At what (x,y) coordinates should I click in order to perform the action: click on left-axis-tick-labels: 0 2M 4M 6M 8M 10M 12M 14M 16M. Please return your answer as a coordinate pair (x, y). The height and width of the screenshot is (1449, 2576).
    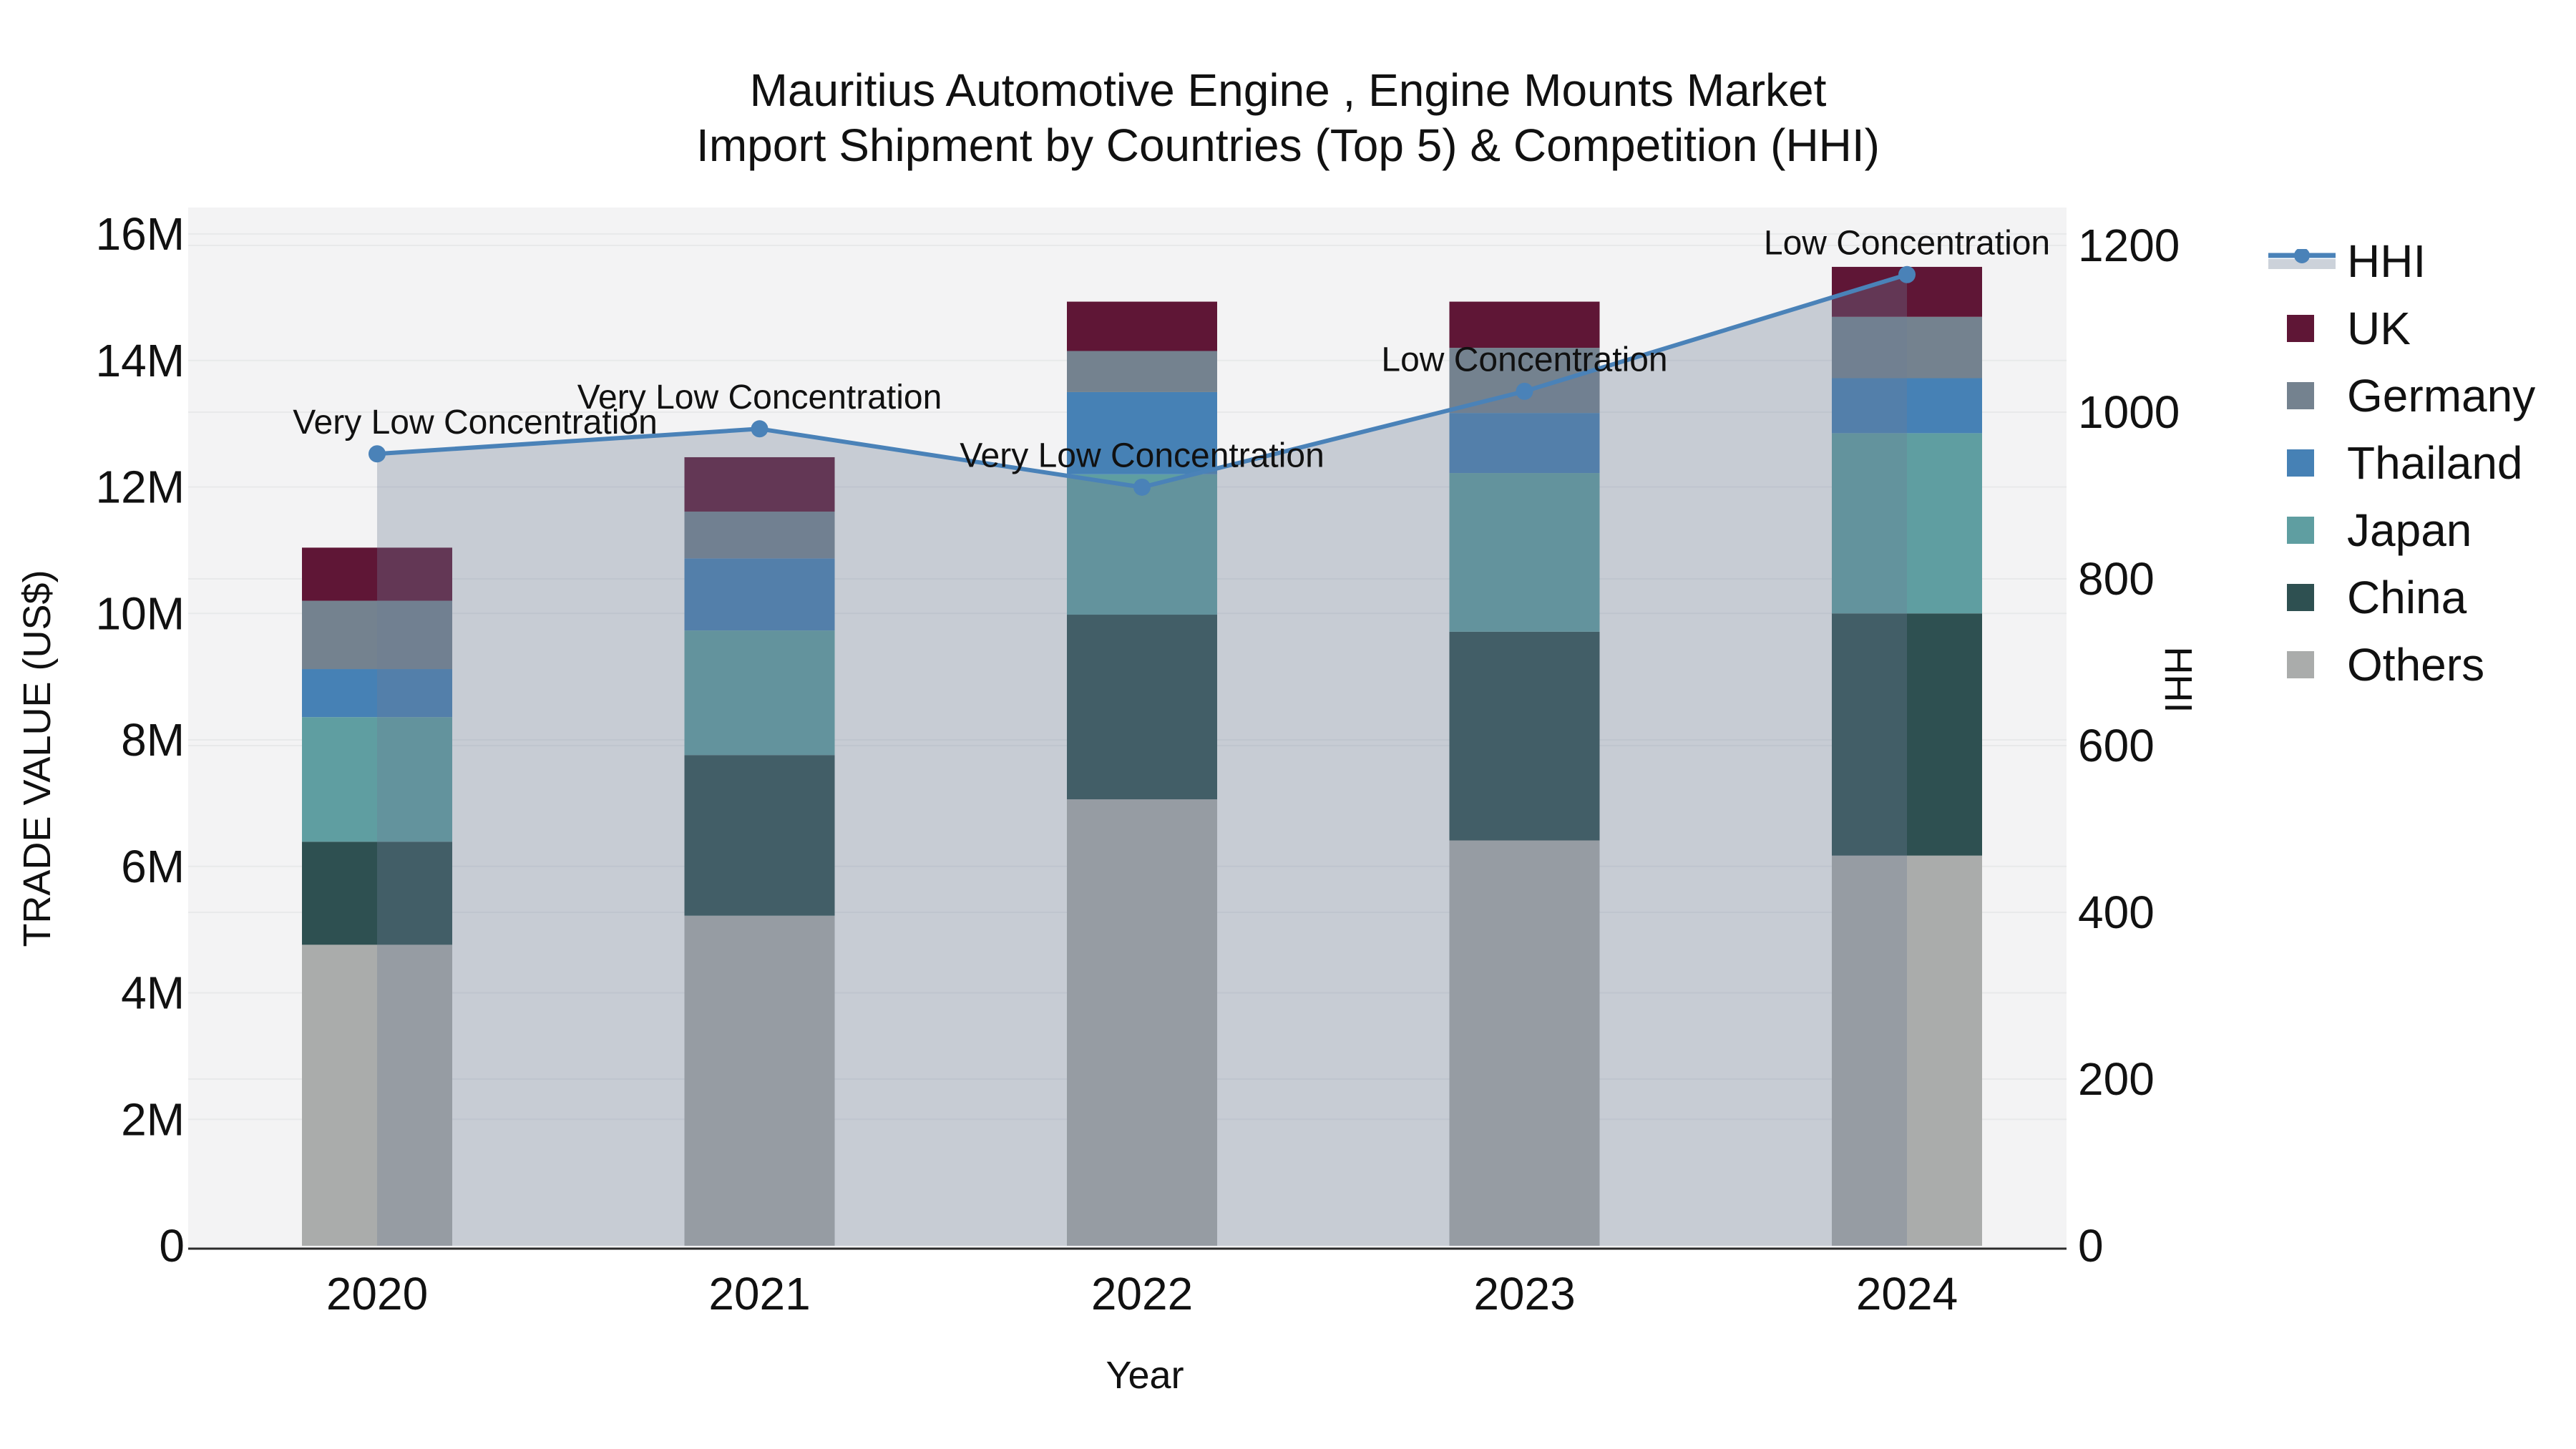
    Looking at the image, I should click on (140, 740).